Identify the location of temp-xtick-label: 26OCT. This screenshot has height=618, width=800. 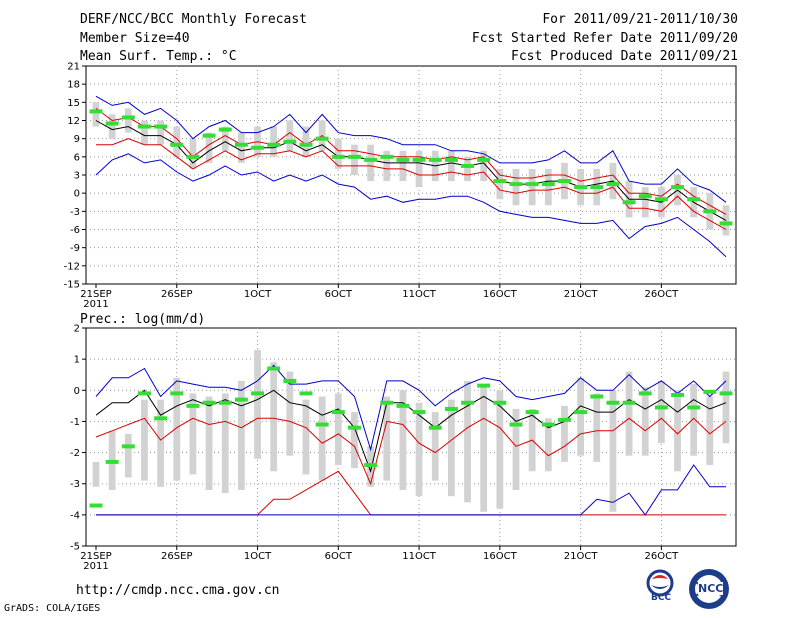
(662, 294).